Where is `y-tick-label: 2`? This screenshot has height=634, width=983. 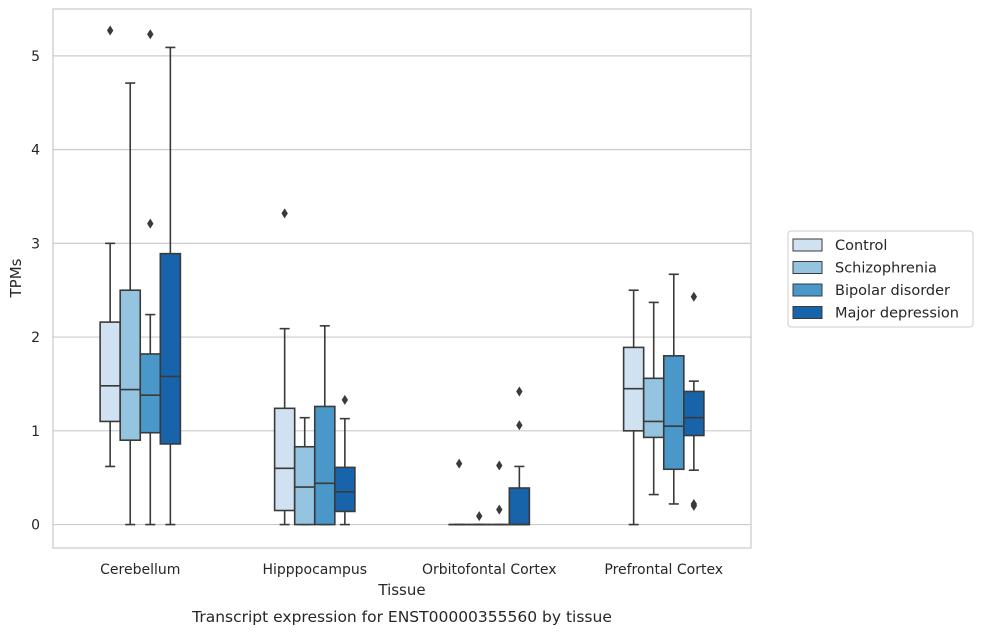 y-tick-label: 2 is located at coordinates (35, 338).